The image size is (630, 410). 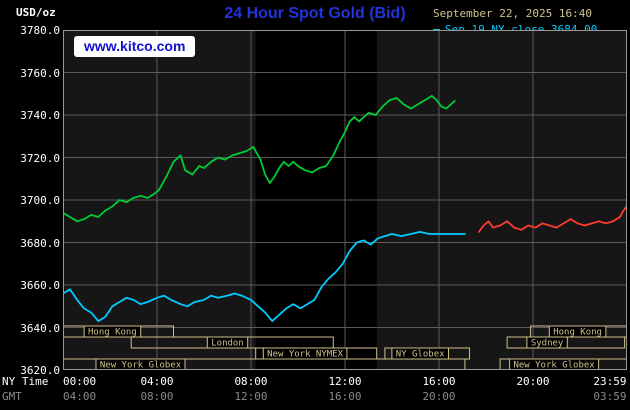 What do you see at coordinates (157, 396) in the screenshot?
I see `x-tick-gmt-label: 08:00` at bounding box center [157, 396].